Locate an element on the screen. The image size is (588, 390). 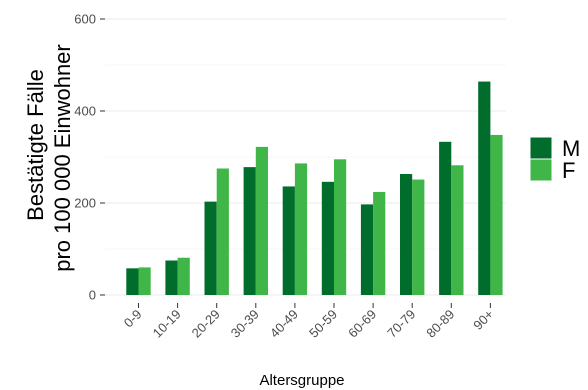
y-tick-label-200: 200 is located at coordinates (85, 203).